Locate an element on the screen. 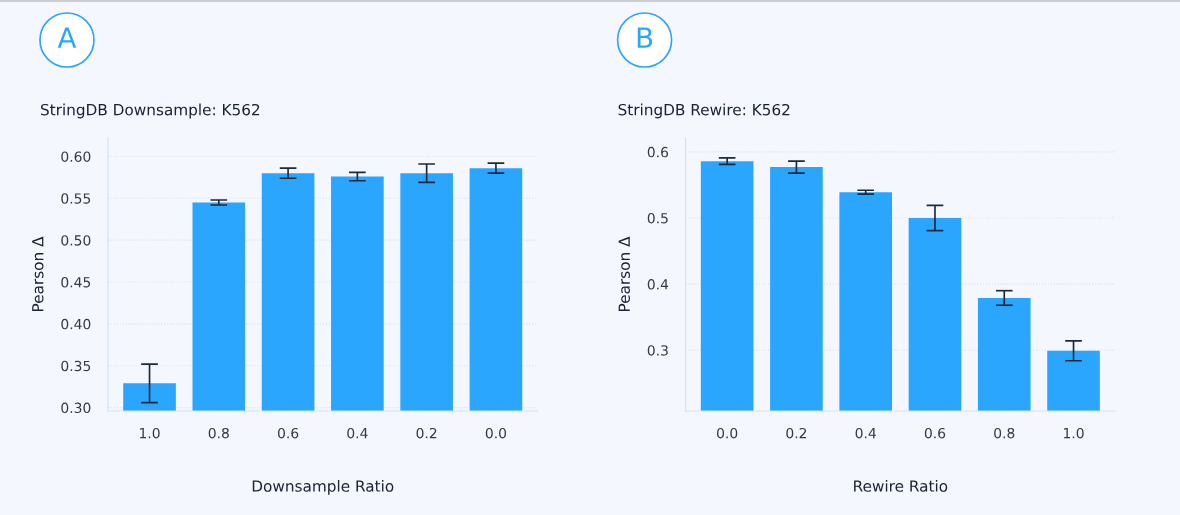 This screenshot has width=1180, height=515. y-tick-label: 0.3 is located at coordinates (657, 350).